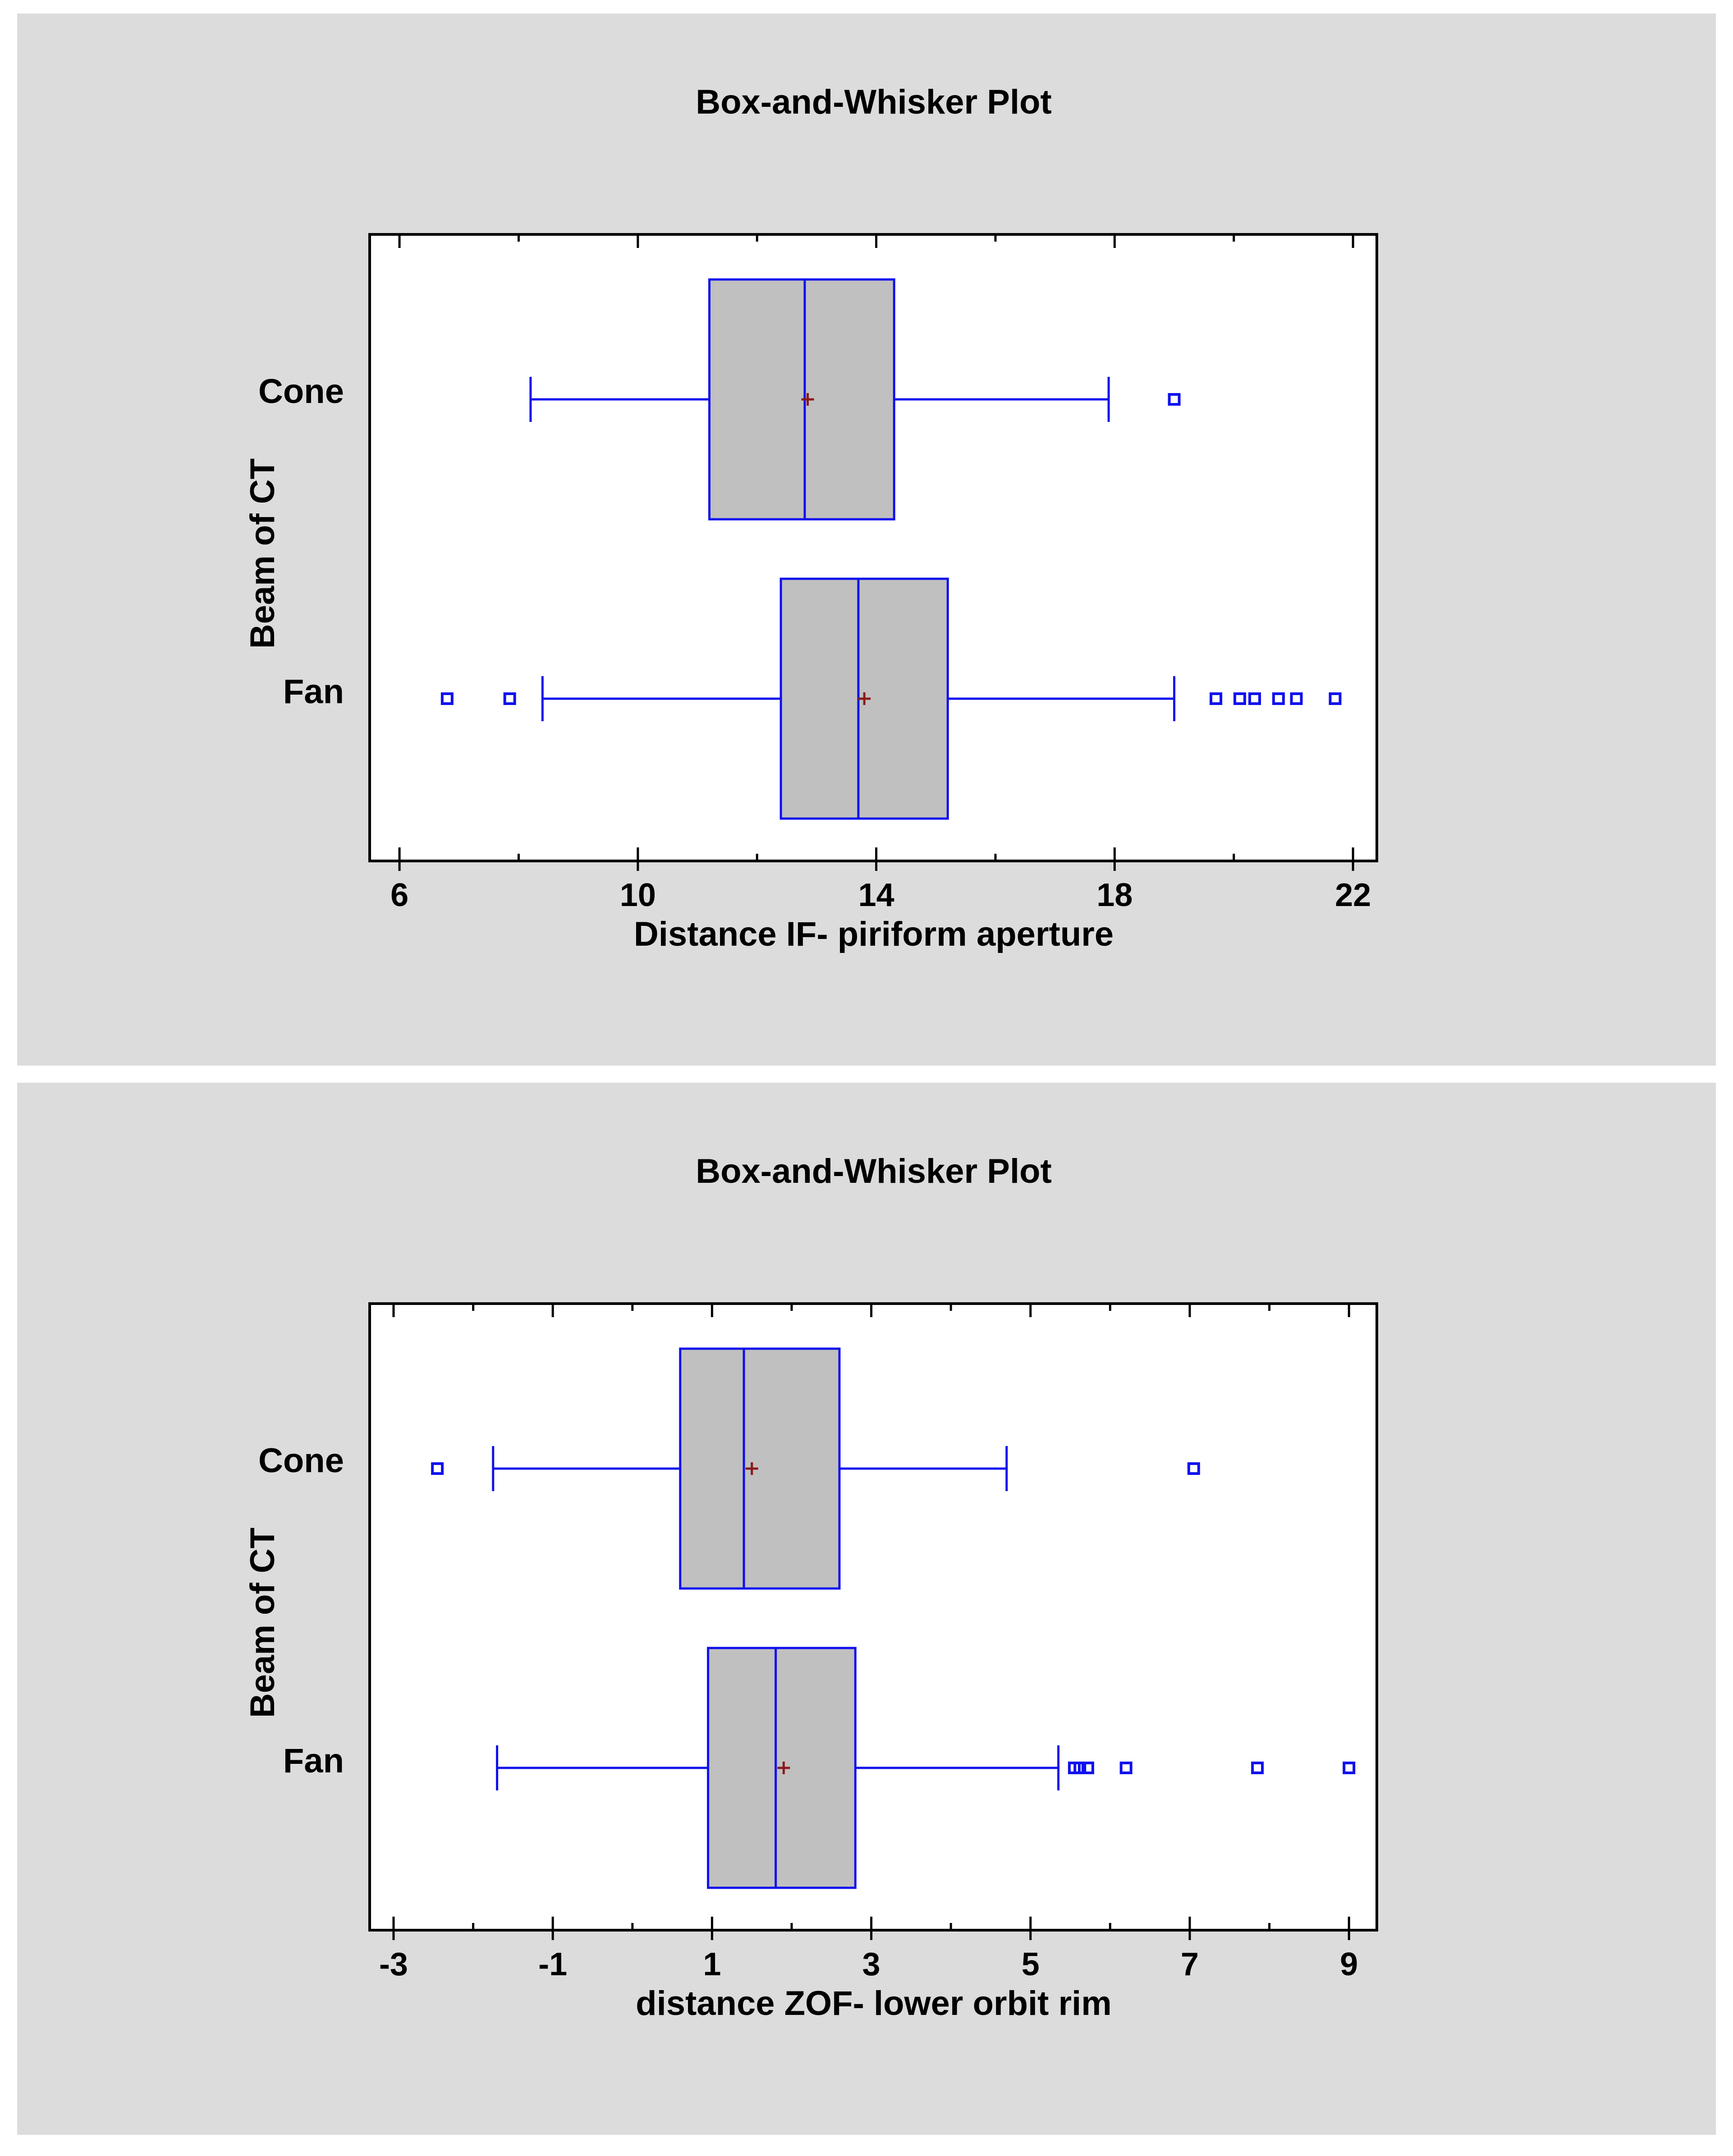  What do you see at coordinates (1353, 895) in the screenshot?
I see `x-tick-label: 22` at bounding box center [1353, 895].